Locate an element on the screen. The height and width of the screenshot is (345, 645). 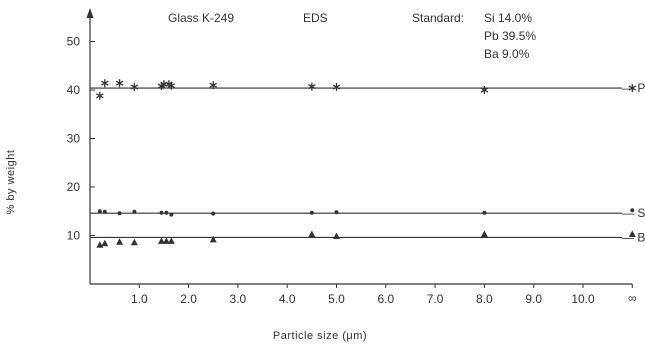
standard-ba: Ba 9.0% is located at coordinates (507, 54).